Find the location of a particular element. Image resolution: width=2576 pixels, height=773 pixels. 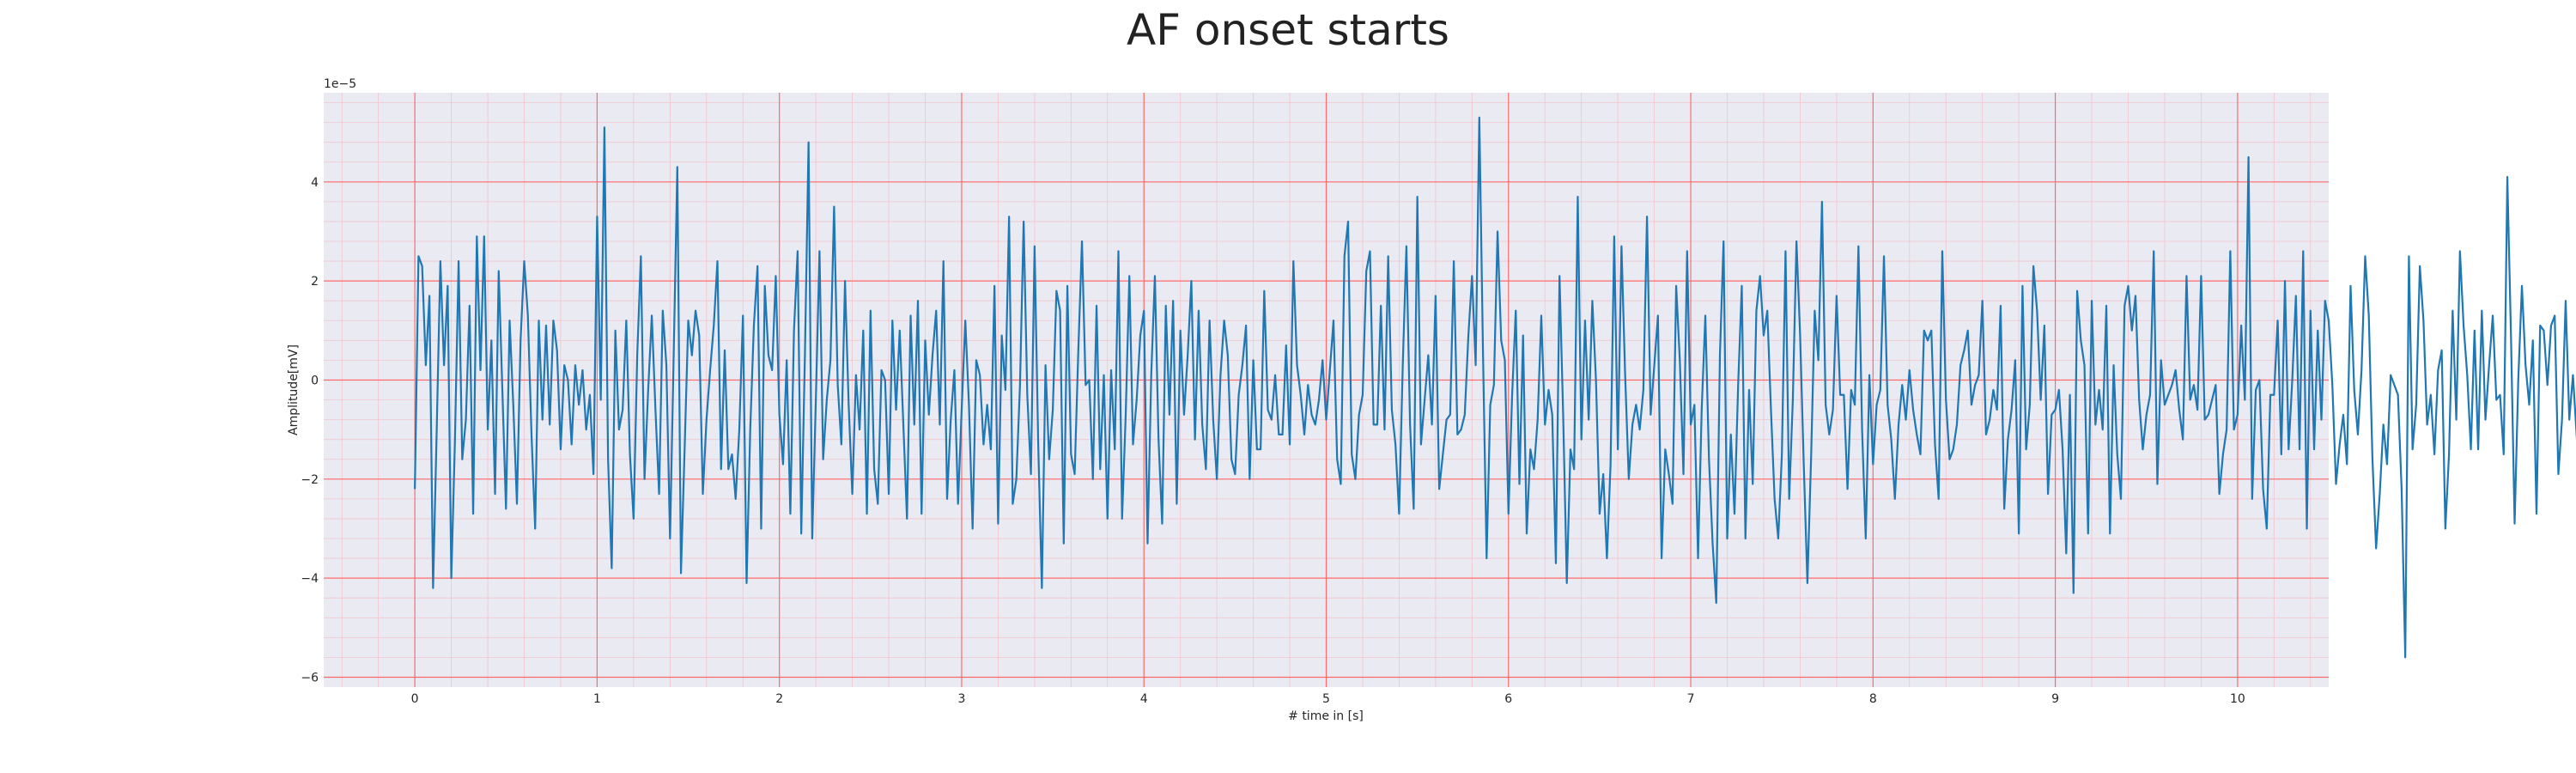

y-tick-label: −4 is located at coordinates (310, 579).